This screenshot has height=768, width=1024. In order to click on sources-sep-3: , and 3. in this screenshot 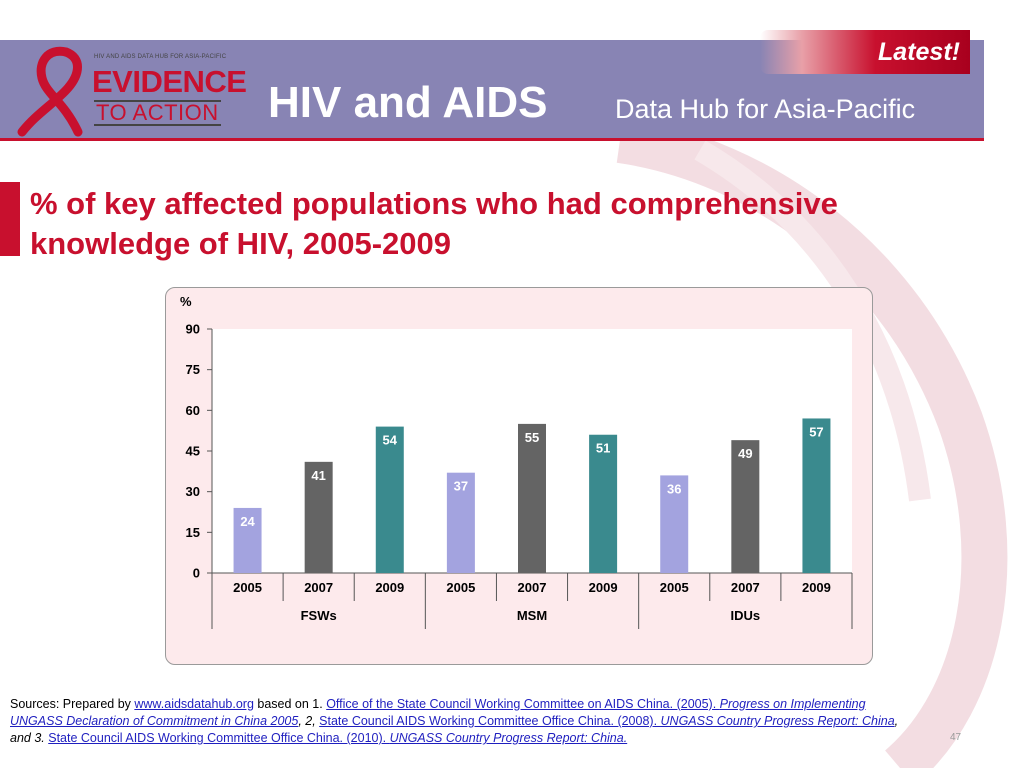, I will do `click(454, 729)`.